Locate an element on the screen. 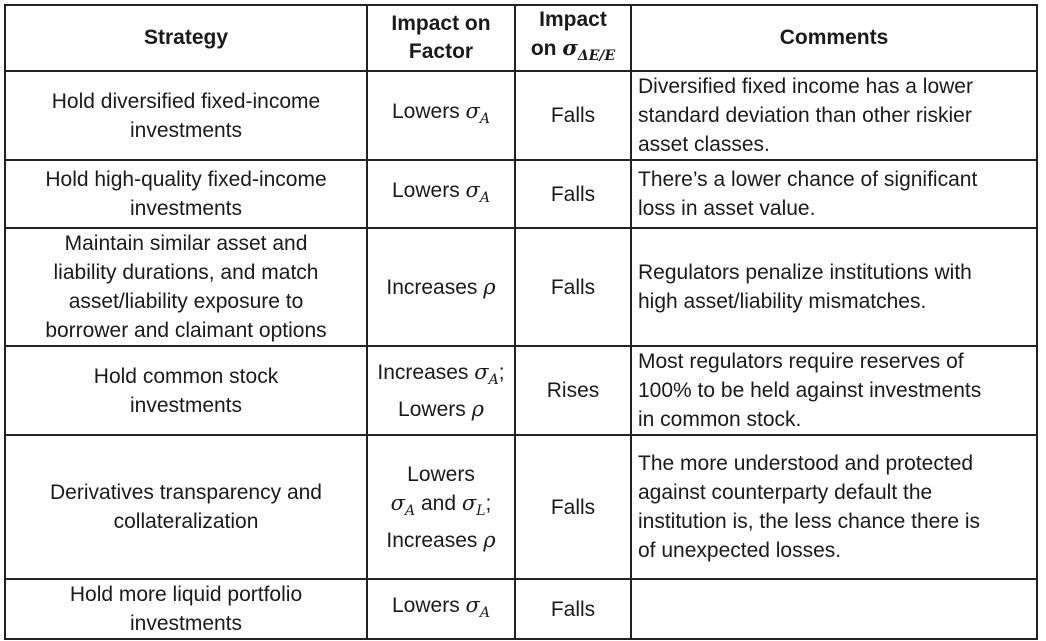 The image size is (1046, 641). factor-line: Lowers is located at coordinates (441, 474).